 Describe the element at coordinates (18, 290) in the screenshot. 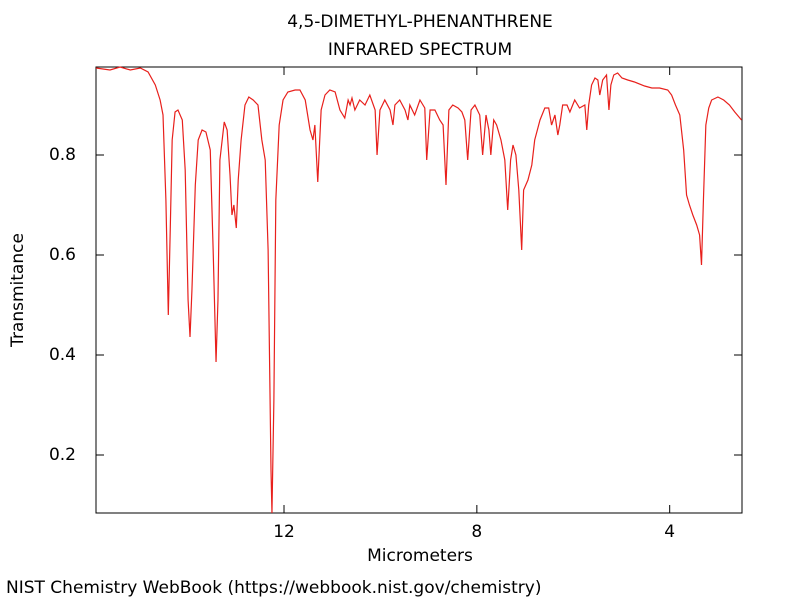

I see `y-axis-label: Transmitance` at that location.